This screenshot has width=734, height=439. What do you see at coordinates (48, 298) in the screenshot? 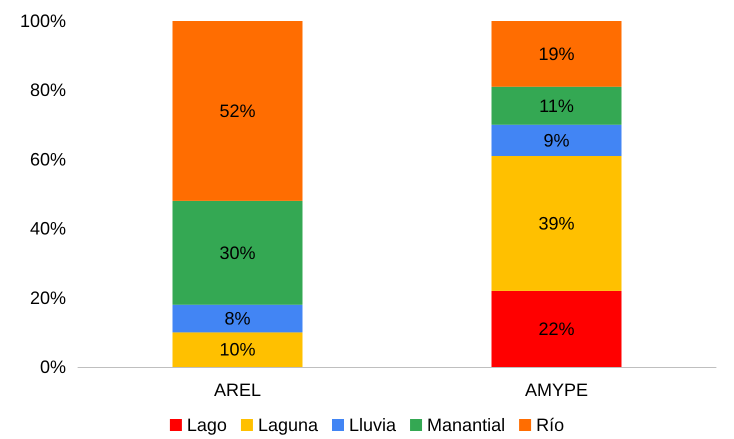
I see `y-tick-label: 20%` at bounding box center [48, 298].